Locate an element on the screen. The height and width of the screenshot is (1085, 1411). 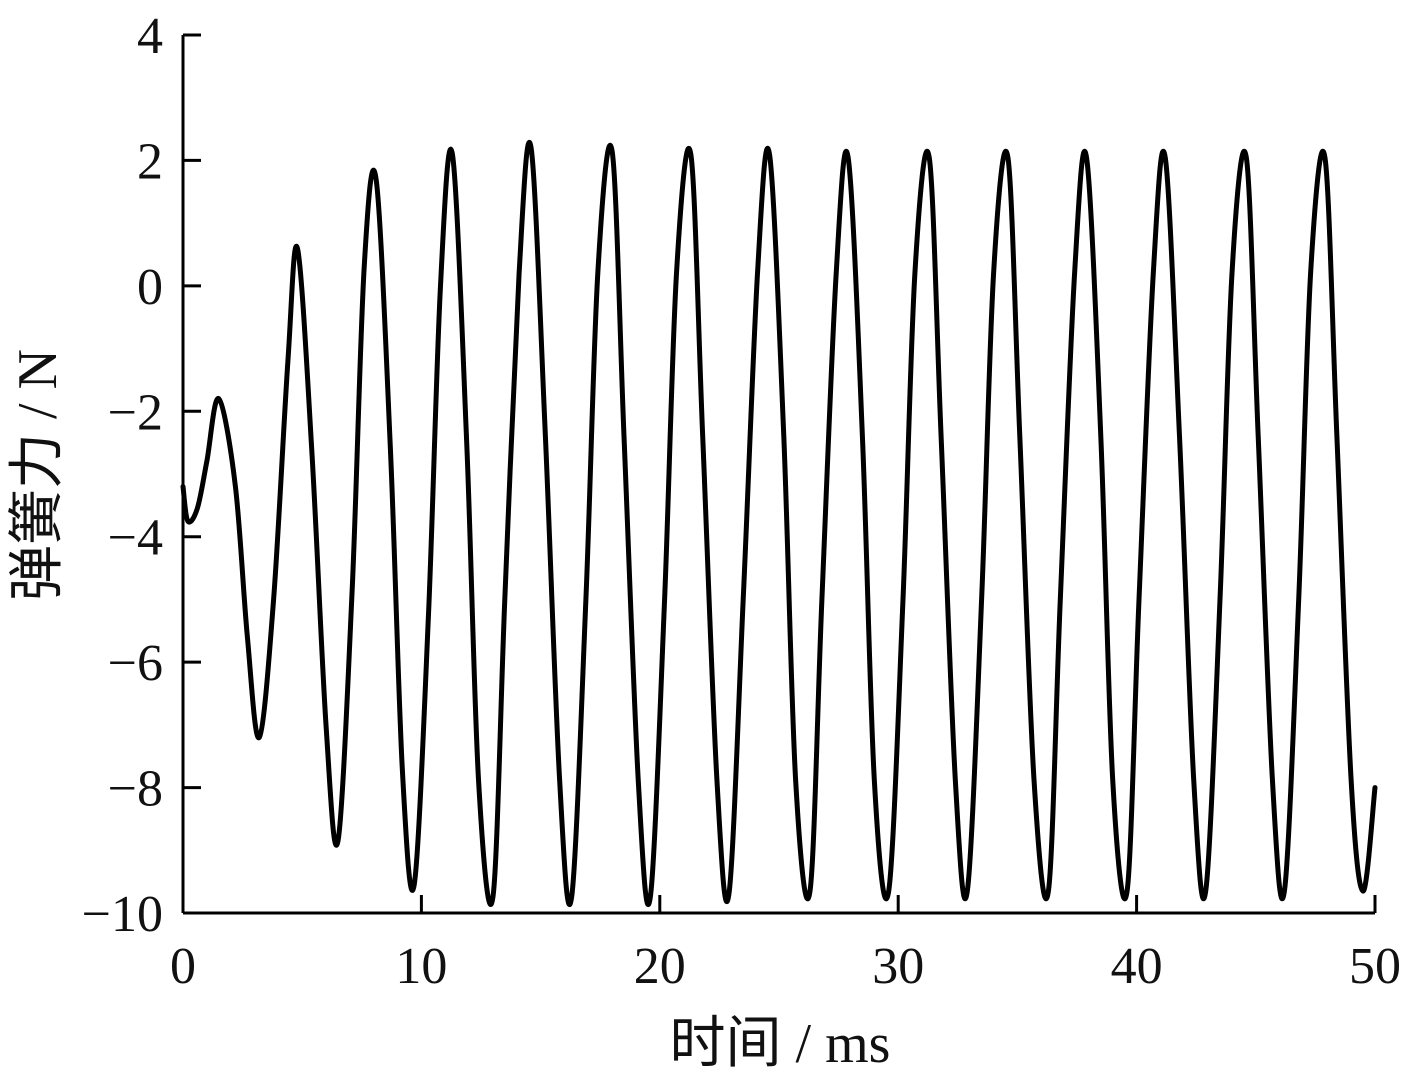
x-tick-label: 10 is located at coordinates (421, 966).